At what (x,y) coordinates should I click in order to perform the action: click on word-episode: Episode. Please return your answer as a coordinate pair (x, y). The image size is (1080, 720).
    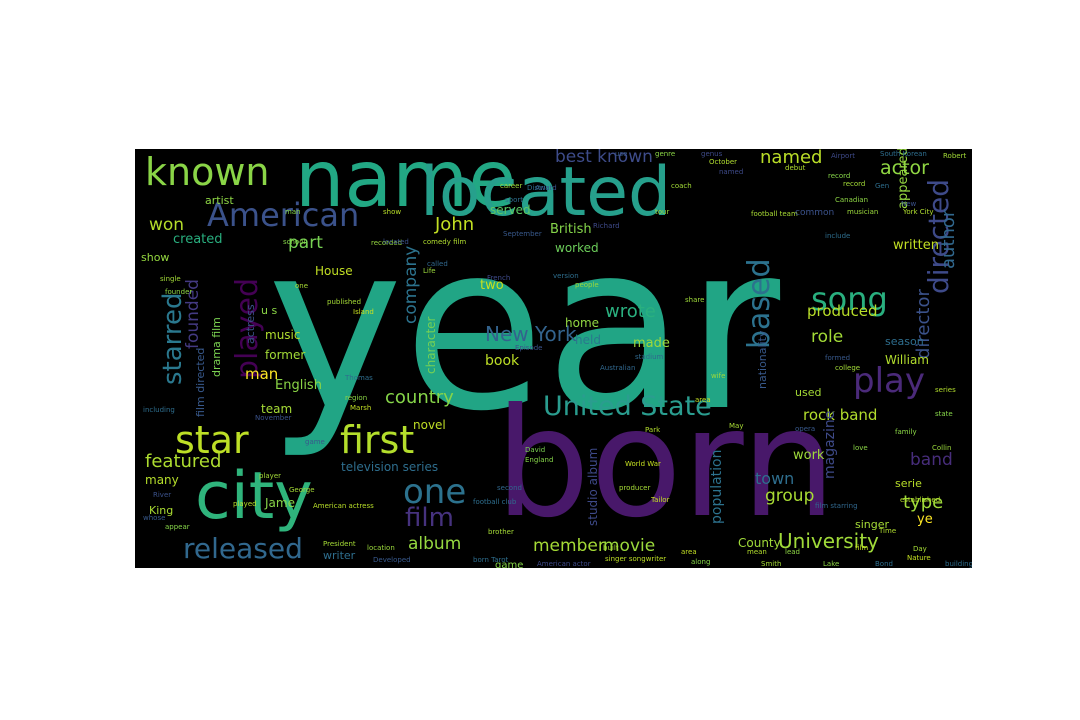
    Looking at the image, I should click on (529, 348).